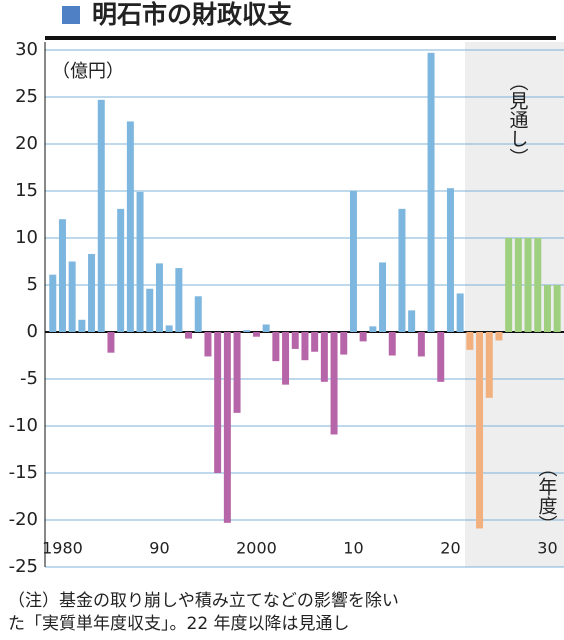 This screenshot has width=564, height=640. I want to click on x-tick-label: 1980, so click(62, 548).